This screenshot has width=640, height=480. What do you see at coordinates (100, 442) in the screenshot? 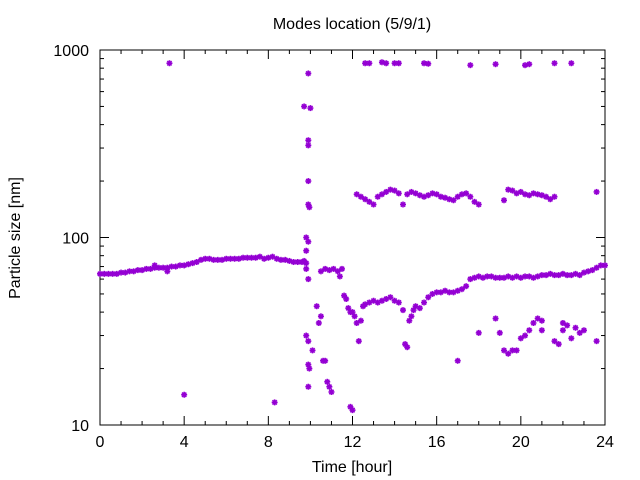
I see `x-tick-label: 0` at bounding box center [100, 442].